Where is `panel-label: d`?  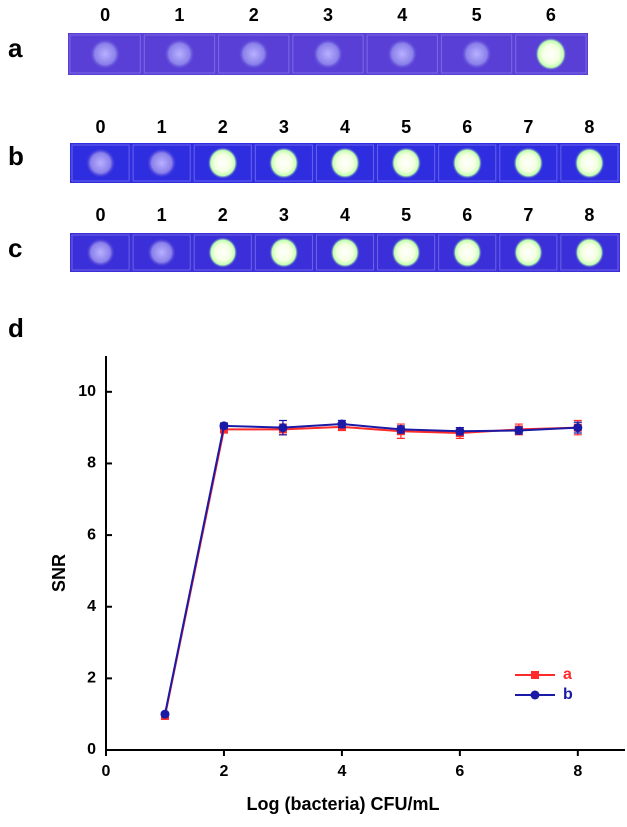 panel-label: d is located at coordinates (16, 328).